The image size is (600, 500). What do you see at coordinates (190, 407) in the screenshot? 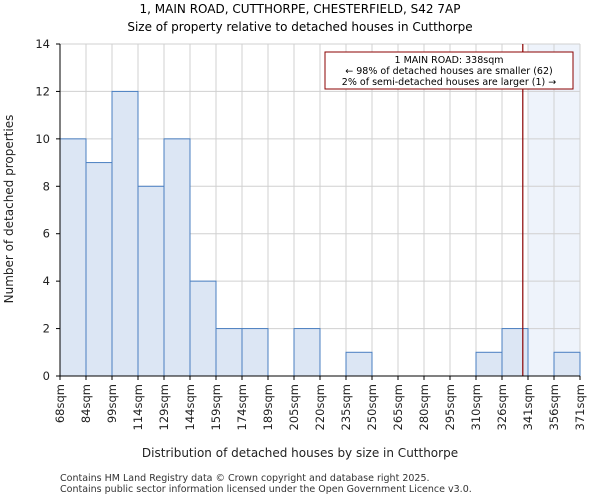
I see `x-tick-label: 144sqm` at bounding box center [190, 407].